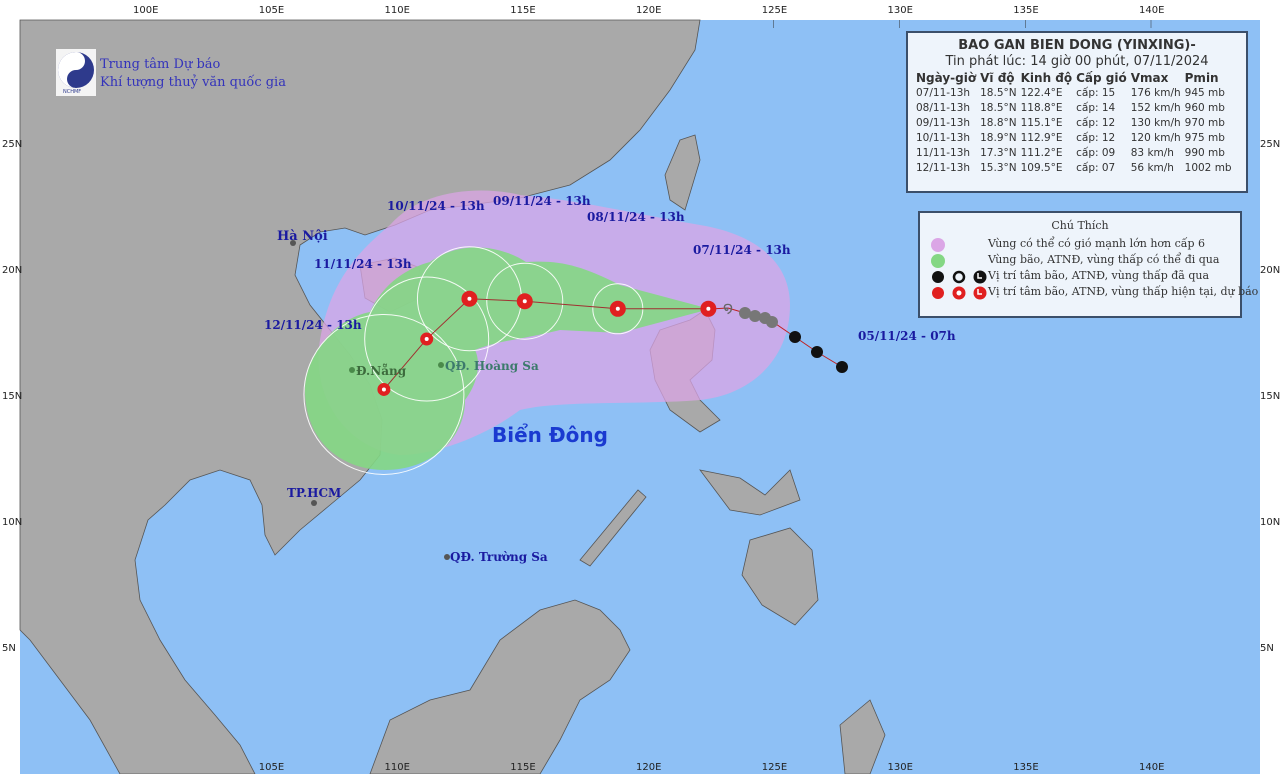 This screenshot has height=774, width=1280. Describe the element at coordinates (1041, 153) in the screenshot. I see `table-cell: 111.2°E` at that location.